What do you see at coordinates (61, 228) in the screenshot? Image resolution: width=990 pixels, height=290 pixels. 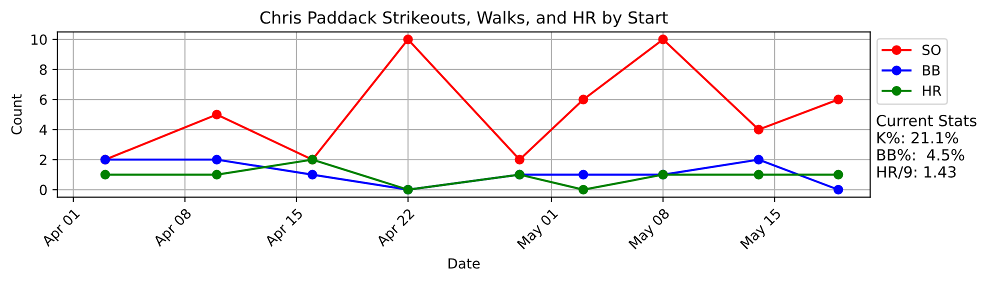 I see `x-tick-label: Apr 01` at bounding box center [61, 228].